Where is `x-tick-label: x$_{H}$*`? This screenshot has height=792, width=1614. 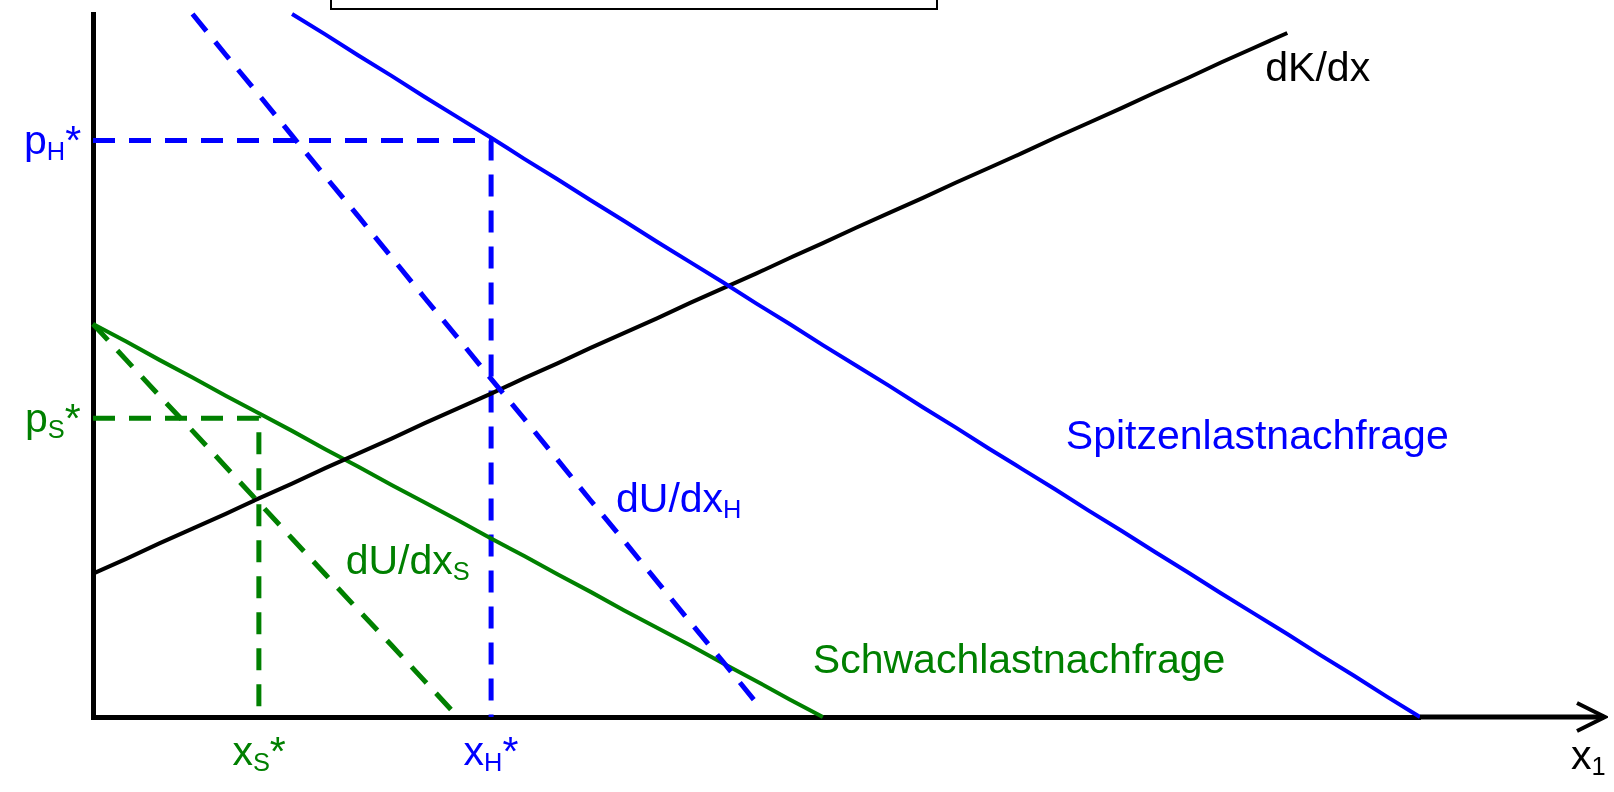
x-tick-label: x$_{H}$* is located at coordinates (491, 752).